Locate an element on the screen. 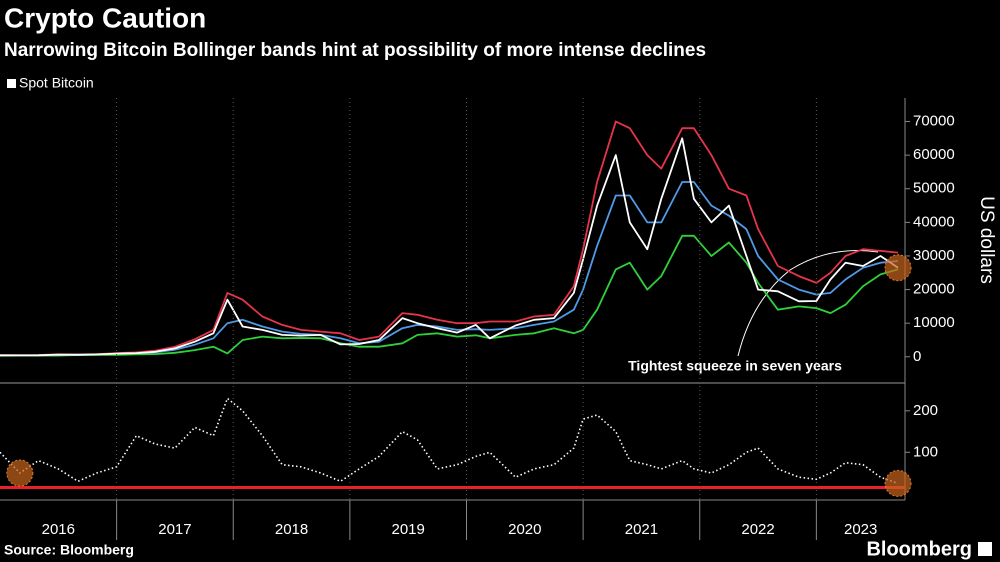 The height and width of the screenshot is (562, 1000). chart-title: Crypto Caution is located at coordinates (105, 17).